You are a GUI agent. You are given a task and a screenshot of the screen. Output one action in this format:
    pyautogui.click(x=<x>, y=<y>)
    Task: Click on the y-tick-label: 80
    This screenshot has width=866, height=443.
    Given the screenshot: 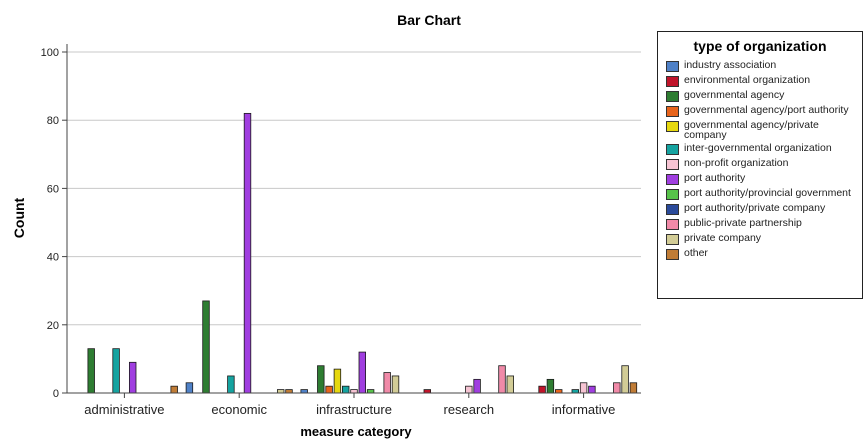 What is the action you would take?
    pyautogui.click(x=53, y=121)
    